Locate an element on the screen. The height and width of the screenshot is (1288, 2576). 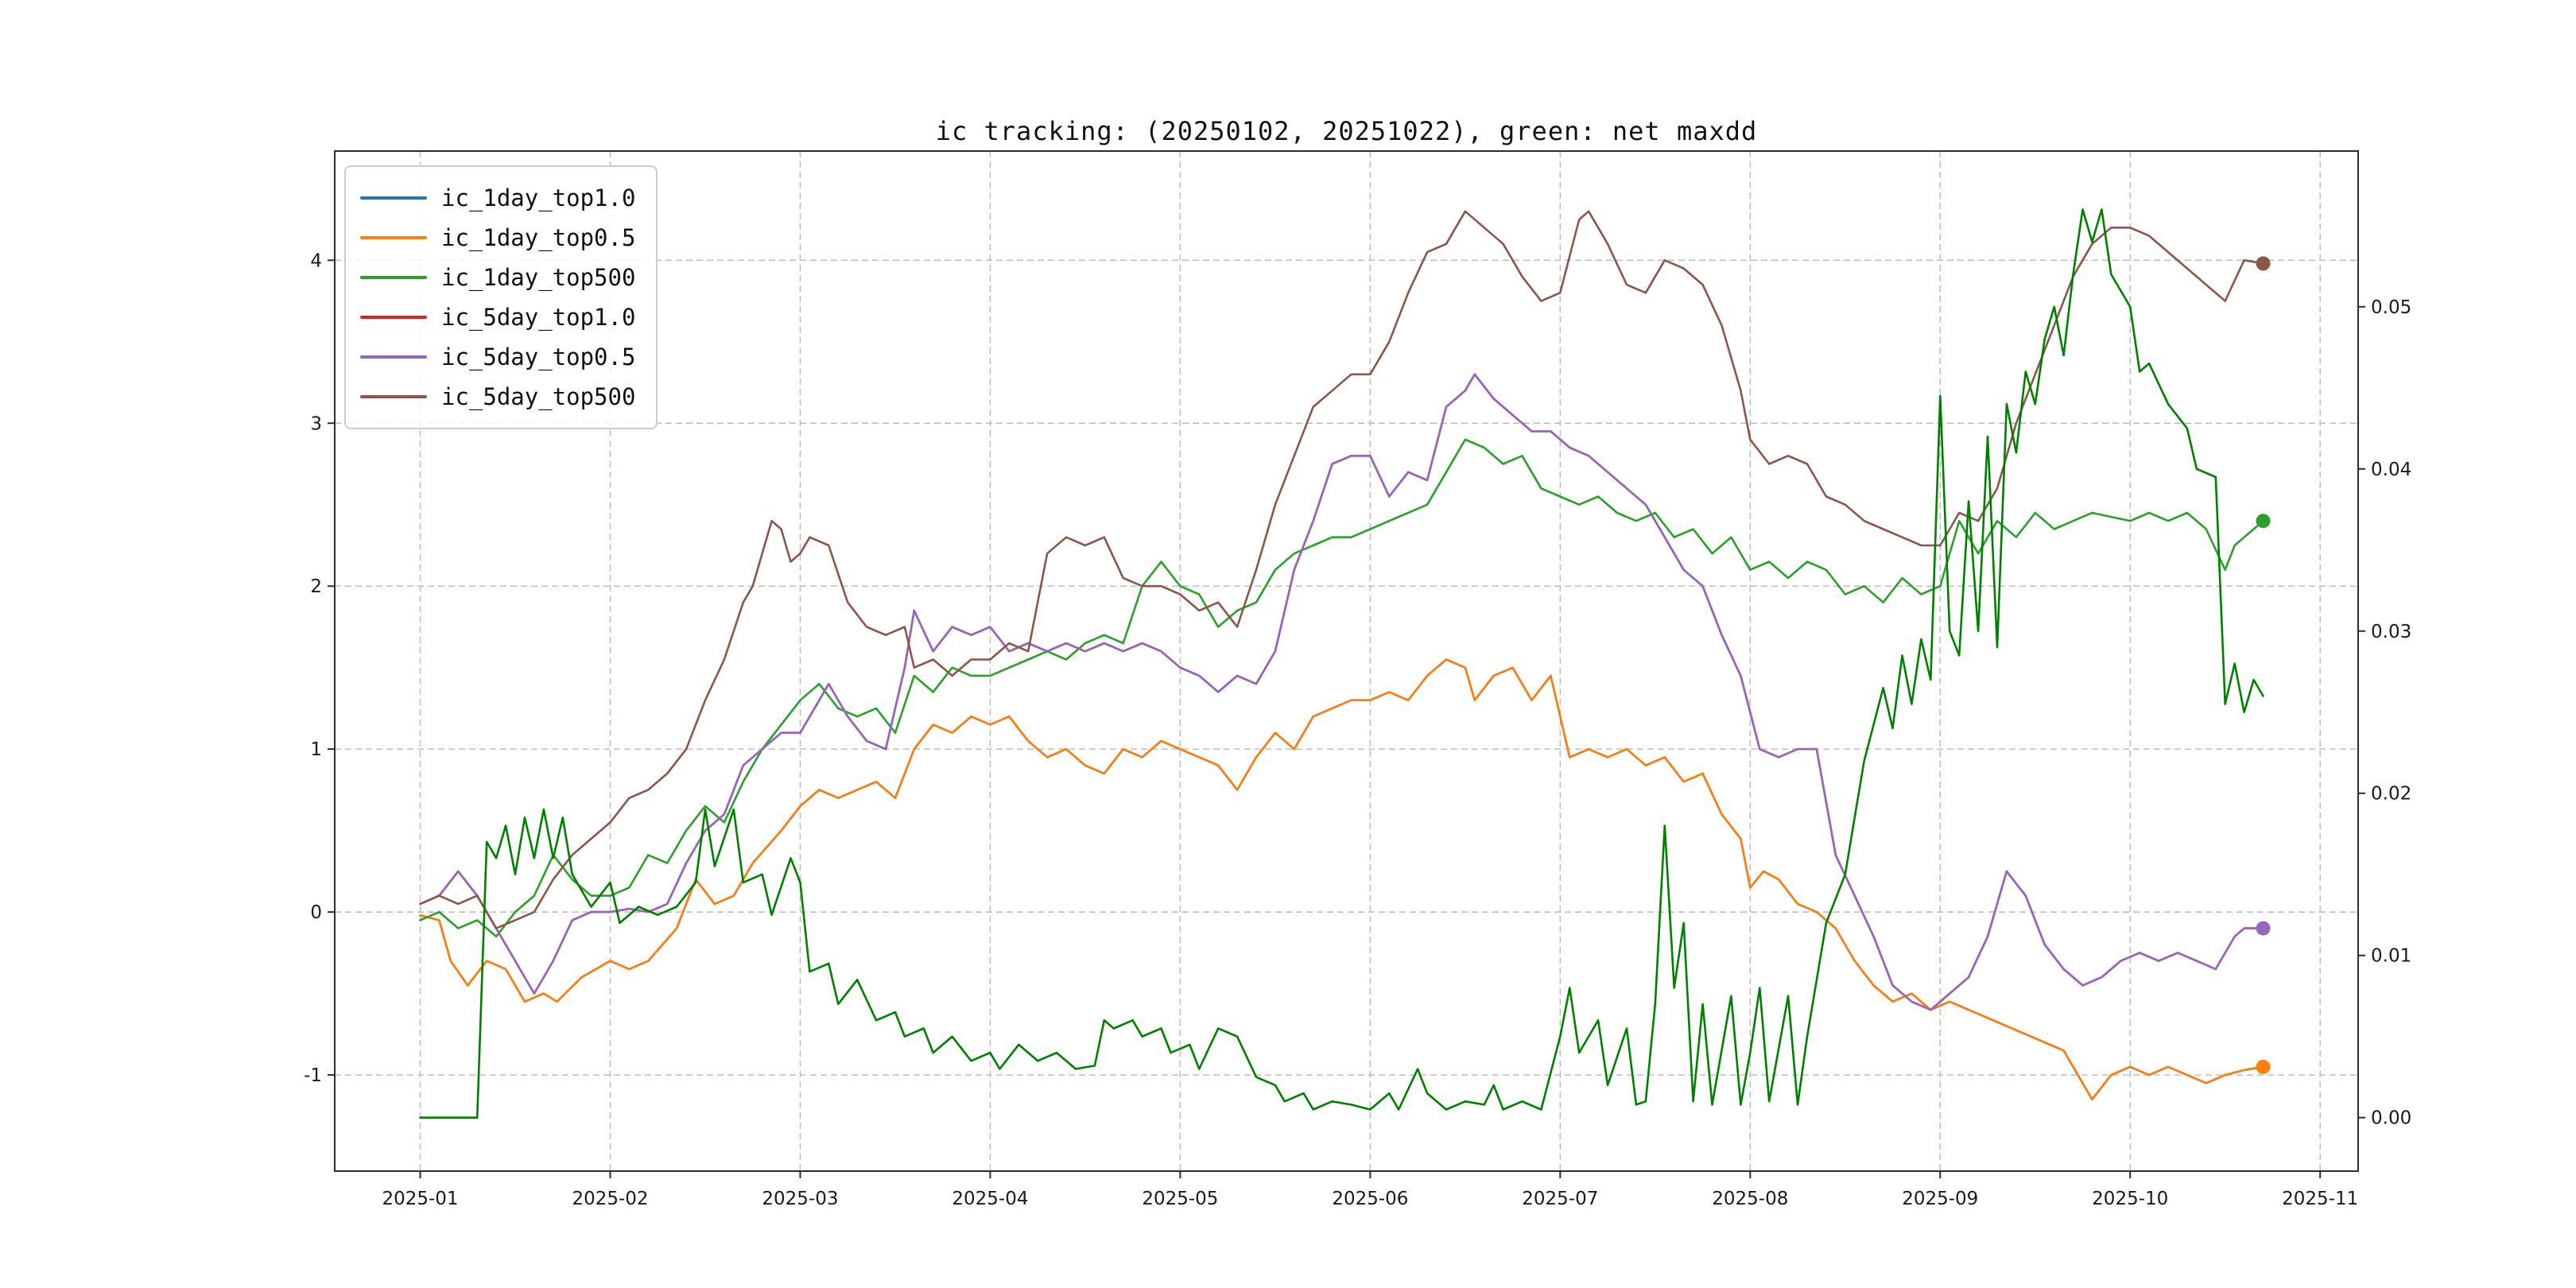
y-left-tick-label: -1 is located at coordinates (313, 1076).